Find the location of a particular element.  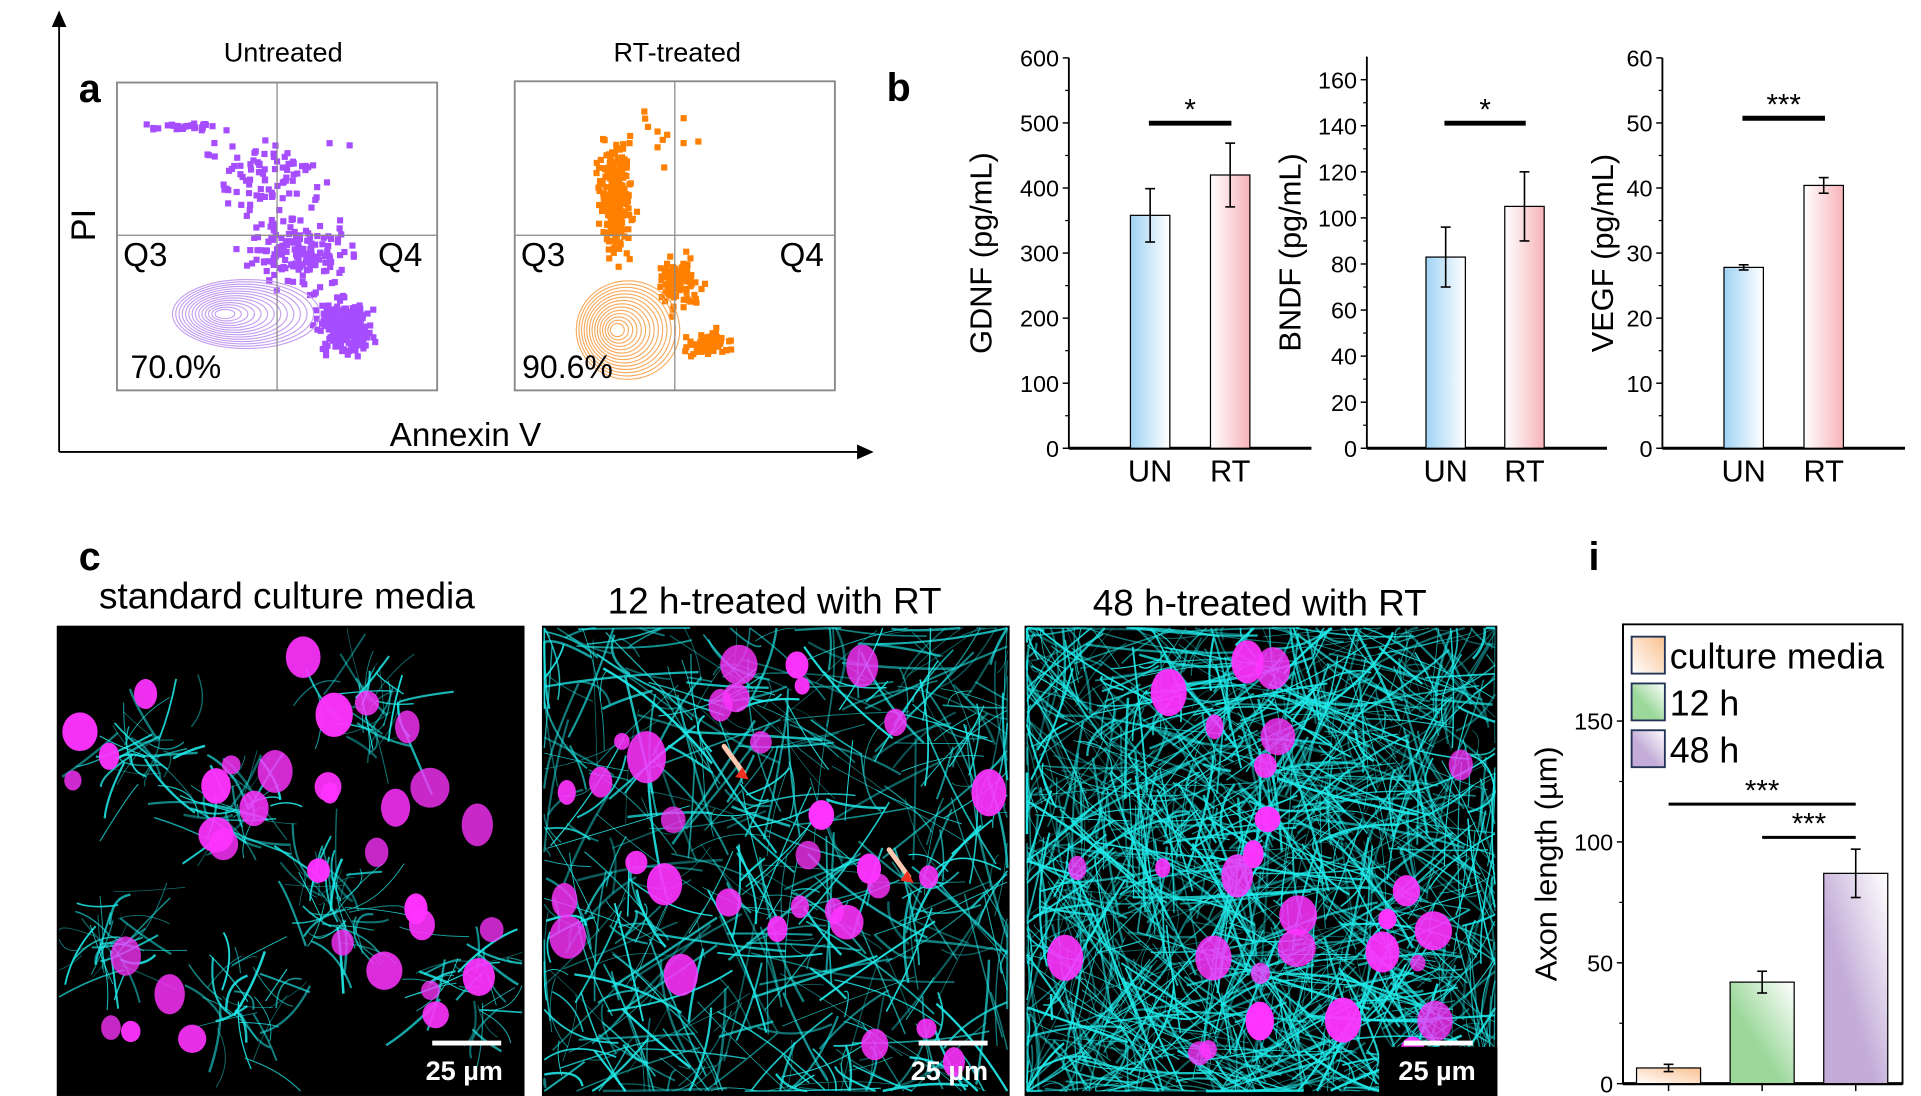

y-tick-label: 160 is located at coordinates (1337, 80).